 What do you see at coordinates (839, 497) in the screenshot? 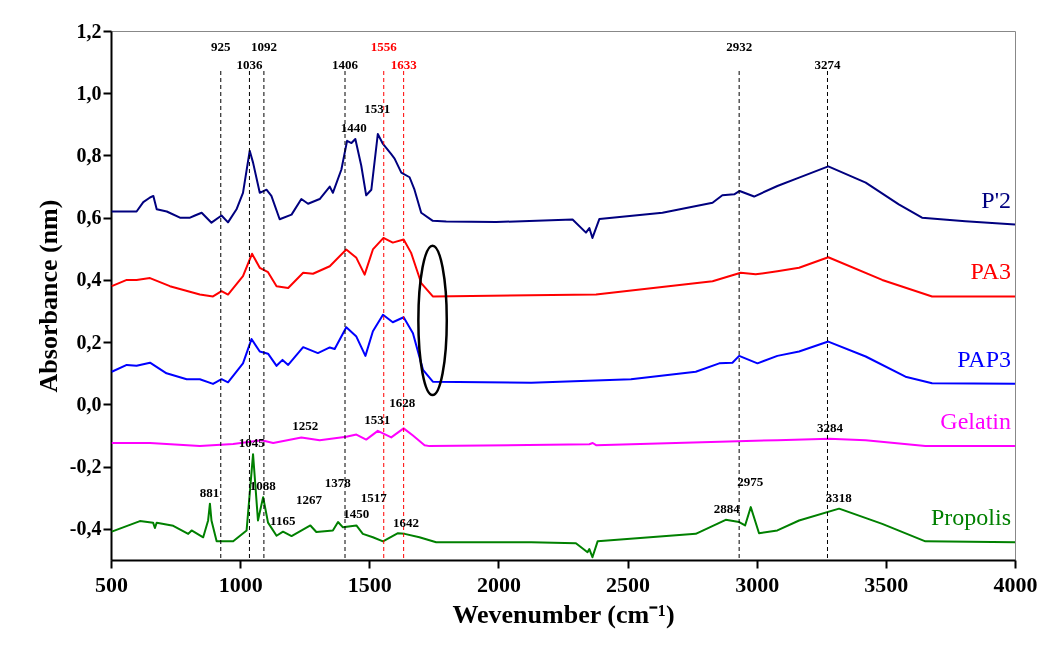
I see `annotation: 3318` at bounding box center [839, 497].